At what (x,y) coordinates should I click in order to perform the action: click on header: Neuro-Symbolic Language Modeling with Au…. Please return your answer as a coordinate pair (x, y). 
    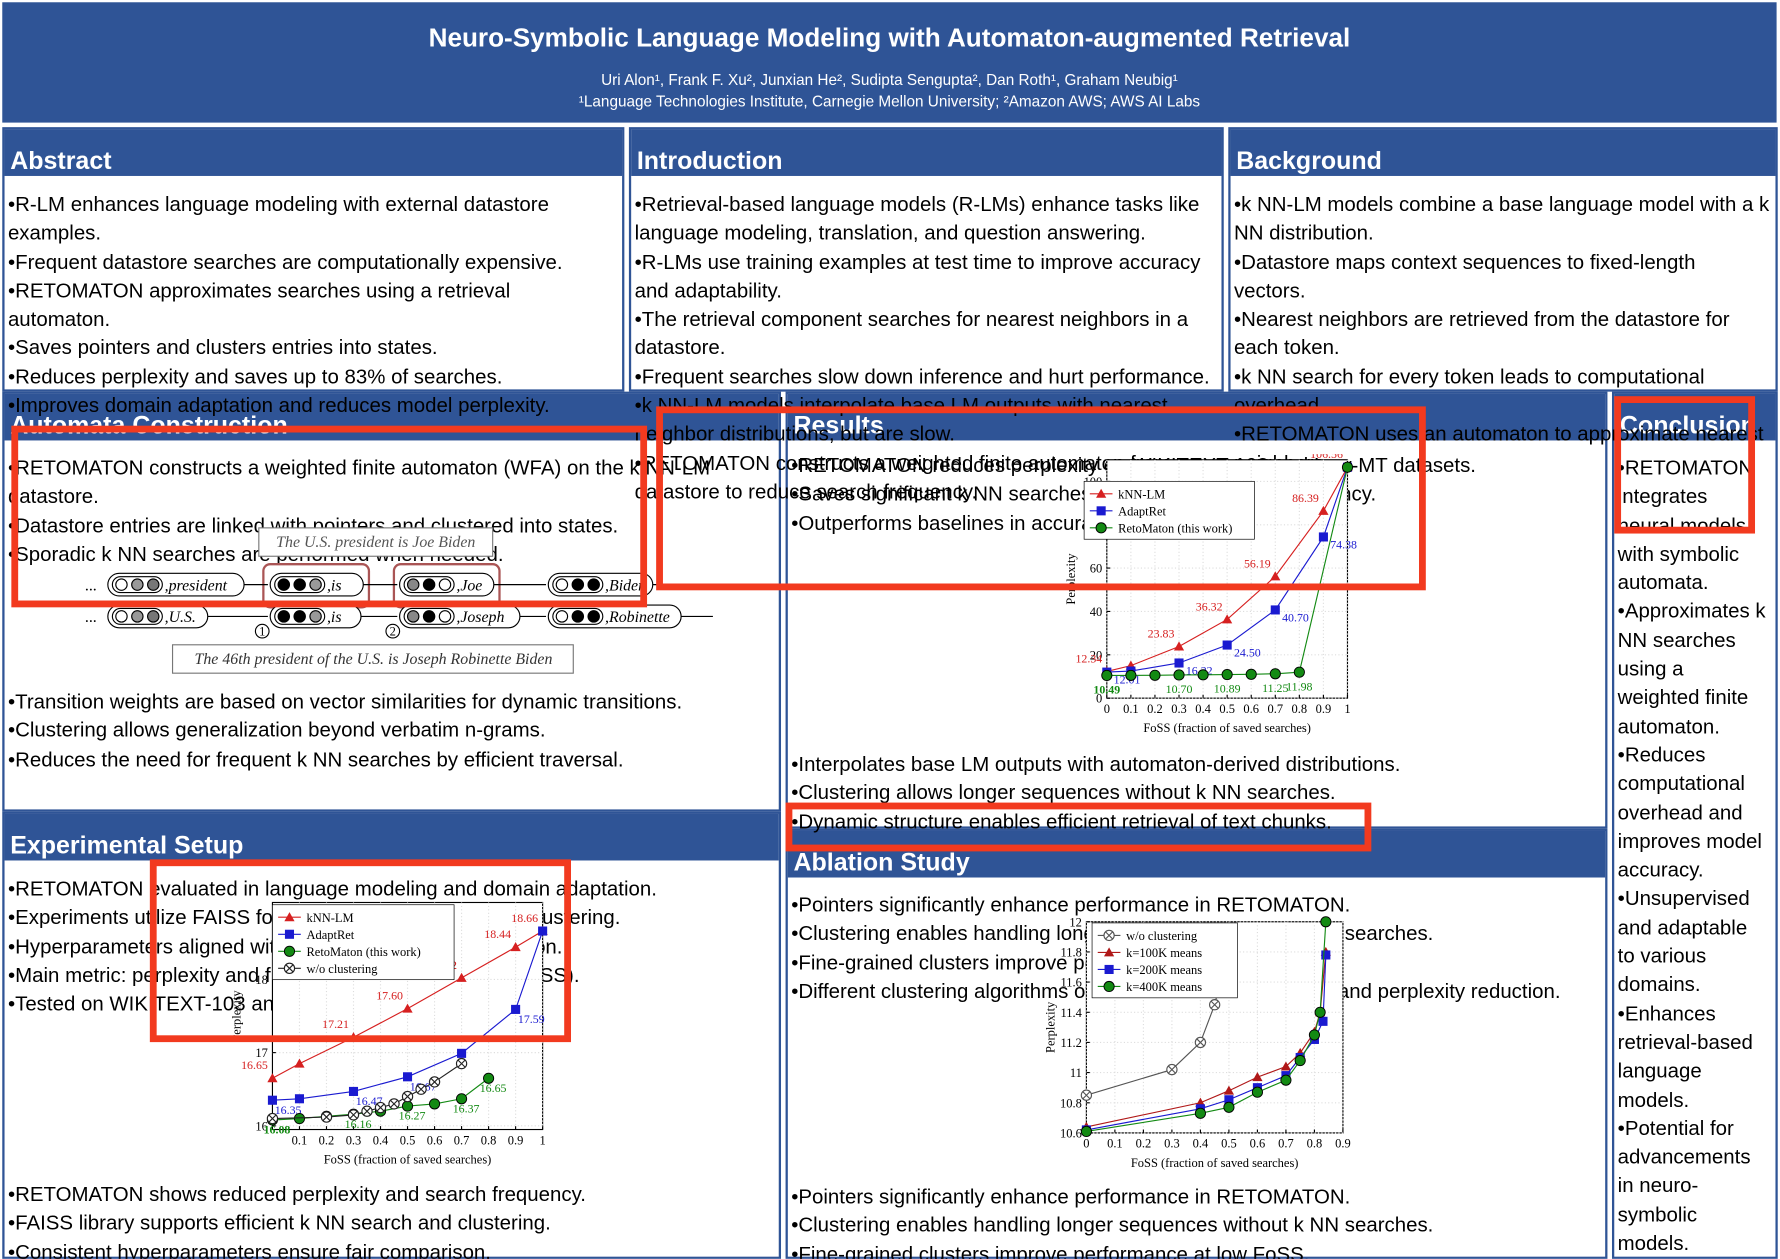
    Looking at the image, I should click on (889, 62).